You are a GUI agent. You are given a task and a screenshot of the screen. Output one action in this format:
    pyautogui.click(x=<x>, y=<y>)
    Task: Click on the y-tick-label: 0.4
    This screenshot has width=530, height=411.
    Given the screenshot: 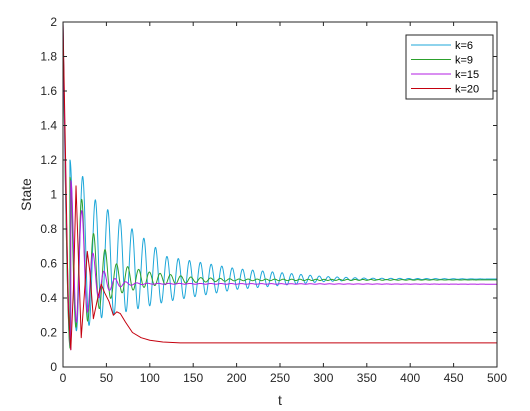 What is the action you would take?
    pyautogui.click(x=48, y=298)
    